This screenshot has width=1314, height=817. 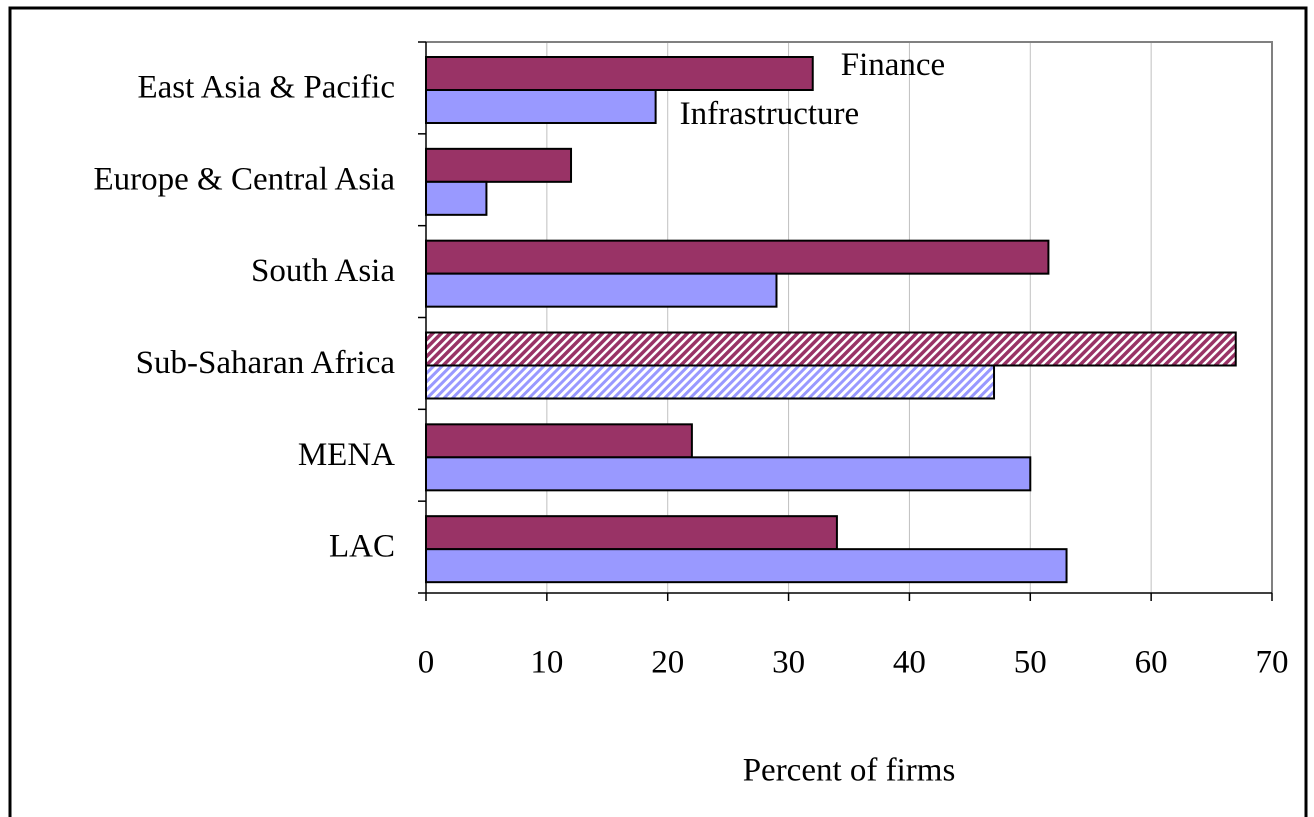 I want to click on y-tick-label: LAC, so click(x=362, y=547).